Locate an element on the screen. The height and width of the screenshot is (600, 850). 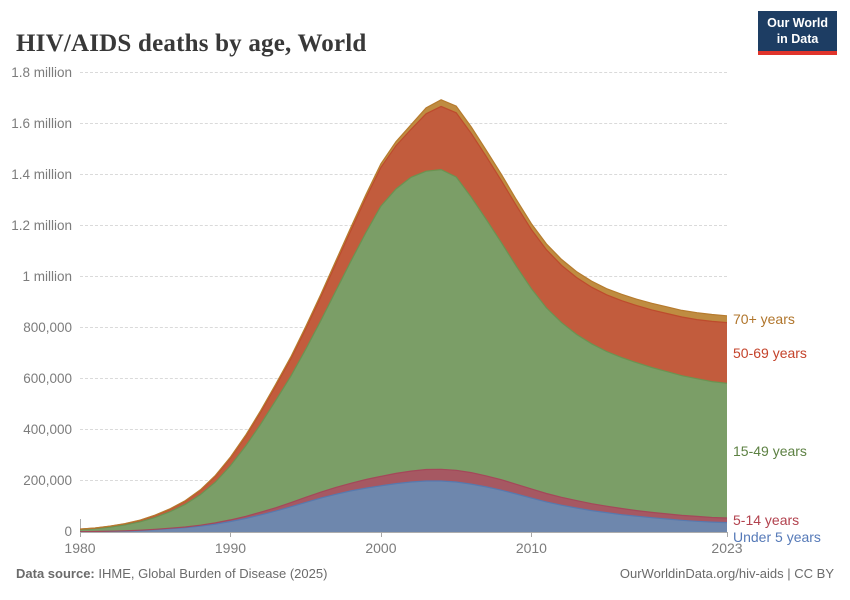
data-source-text: IHME, Global Burden of Disease (2025) is located at coordinates (211, 573).